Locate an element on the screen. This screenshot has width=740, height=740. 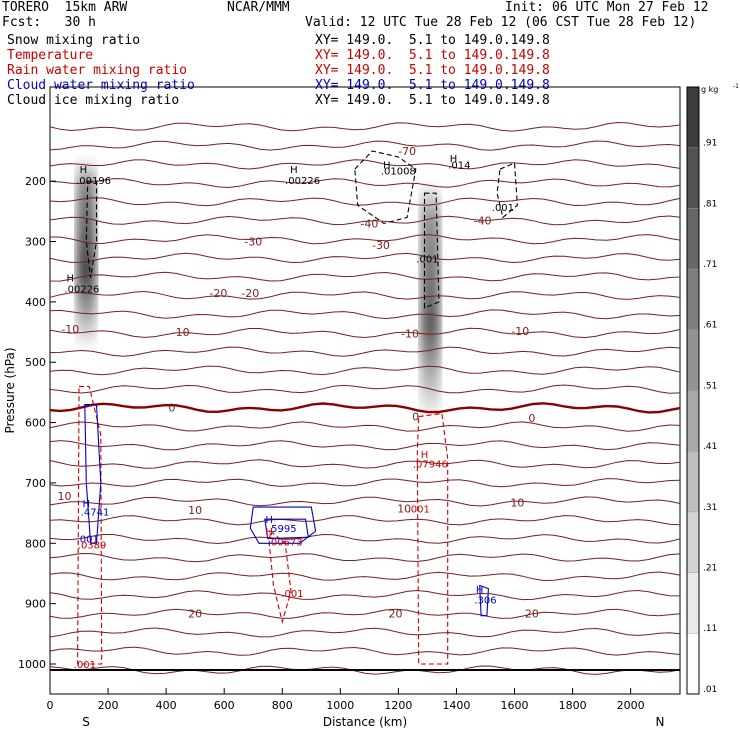
colorbar-tick-label: .61 is located at coordinates (710, 326).